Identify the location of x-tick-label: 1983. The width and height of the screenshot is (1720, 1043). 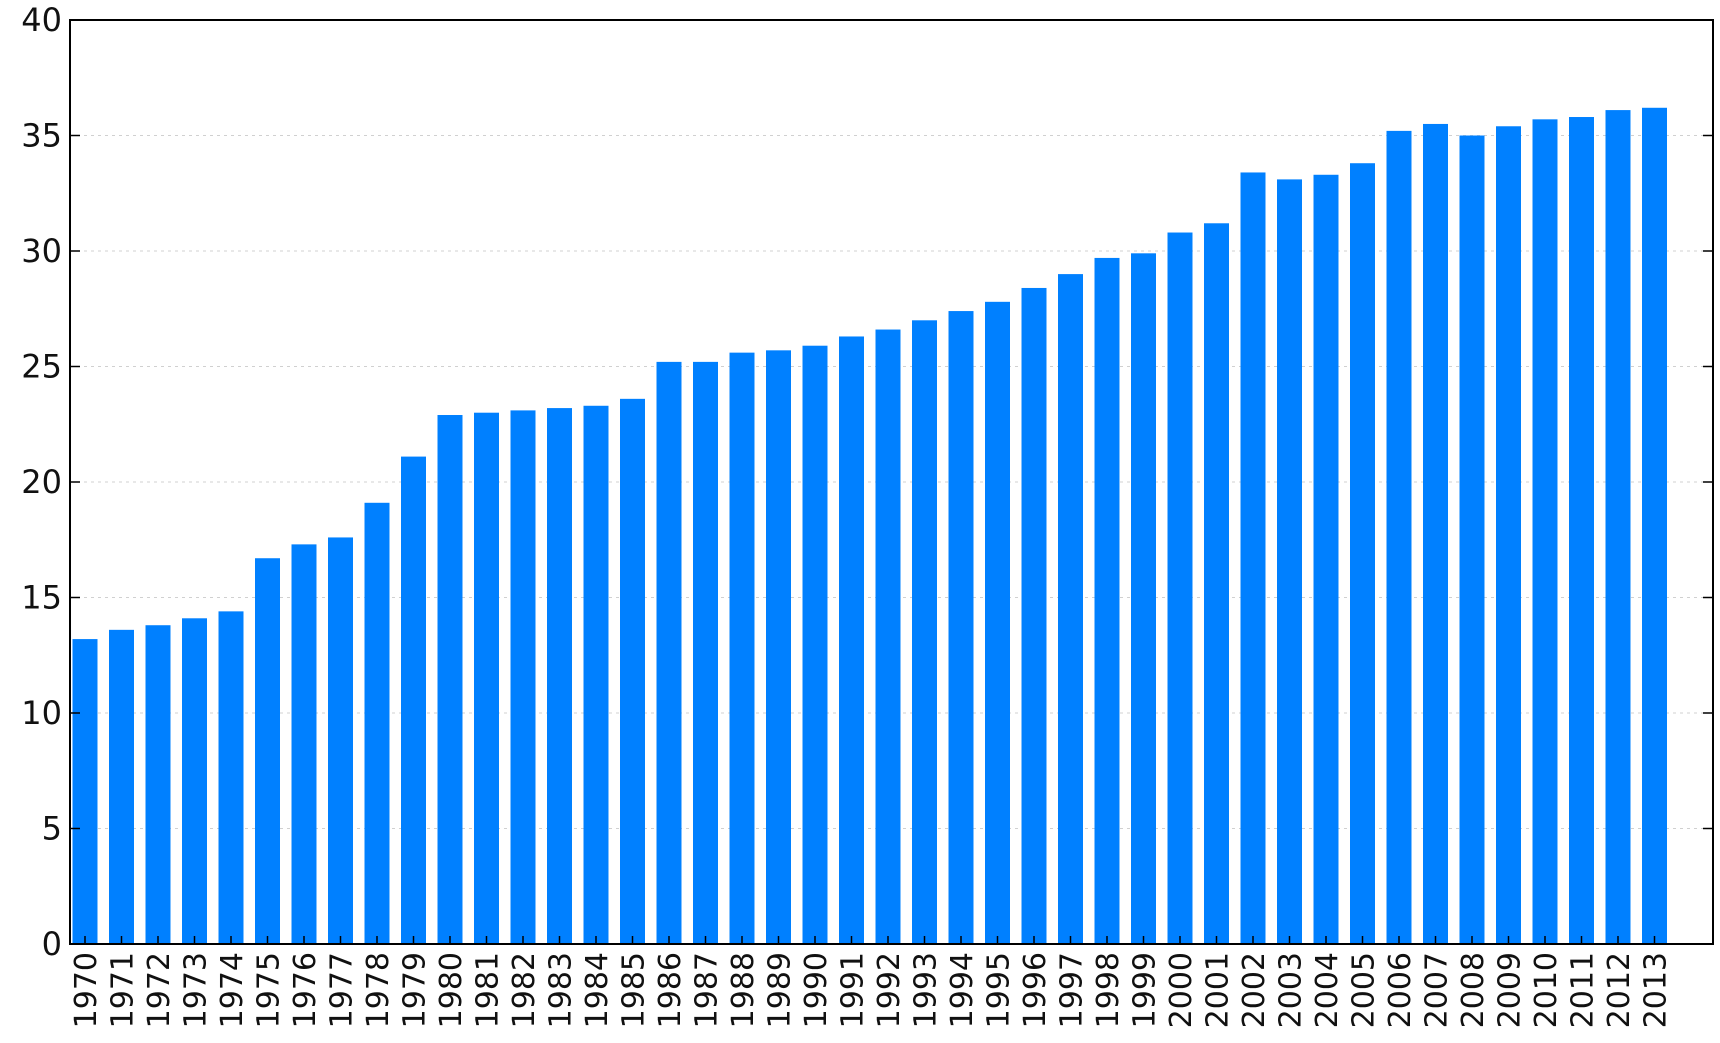
(561, 990).